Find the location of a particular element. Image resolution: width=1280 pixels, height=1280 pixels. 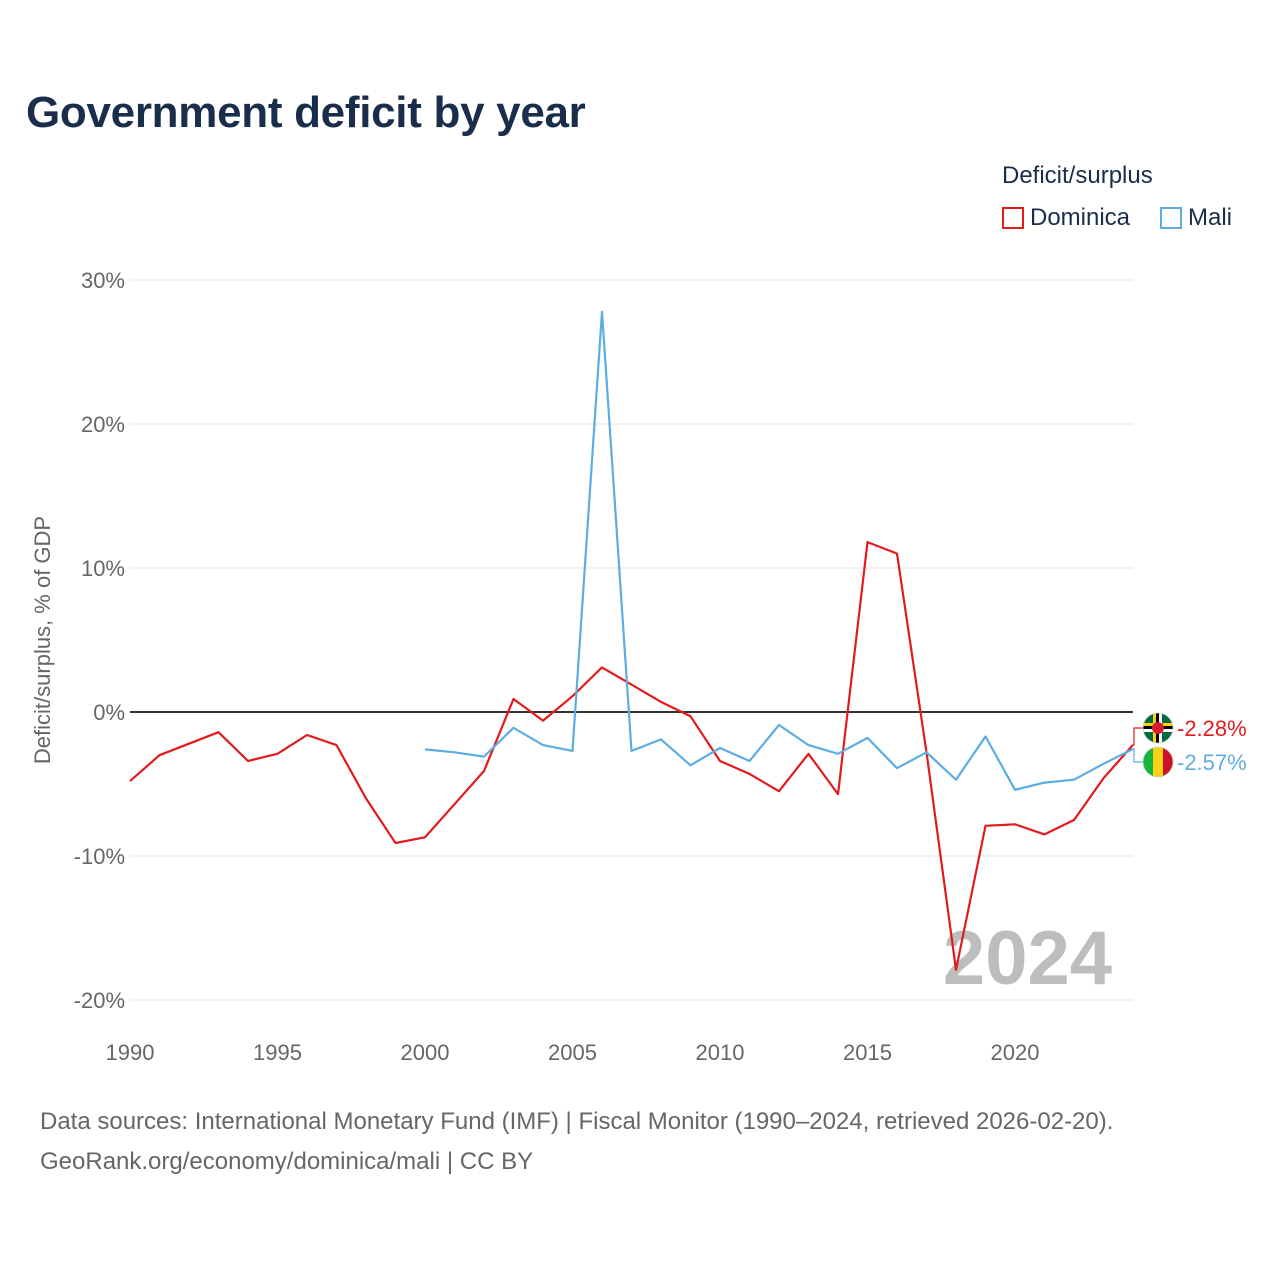

y-tick-label: 30% is located at coordinates (103, 280).